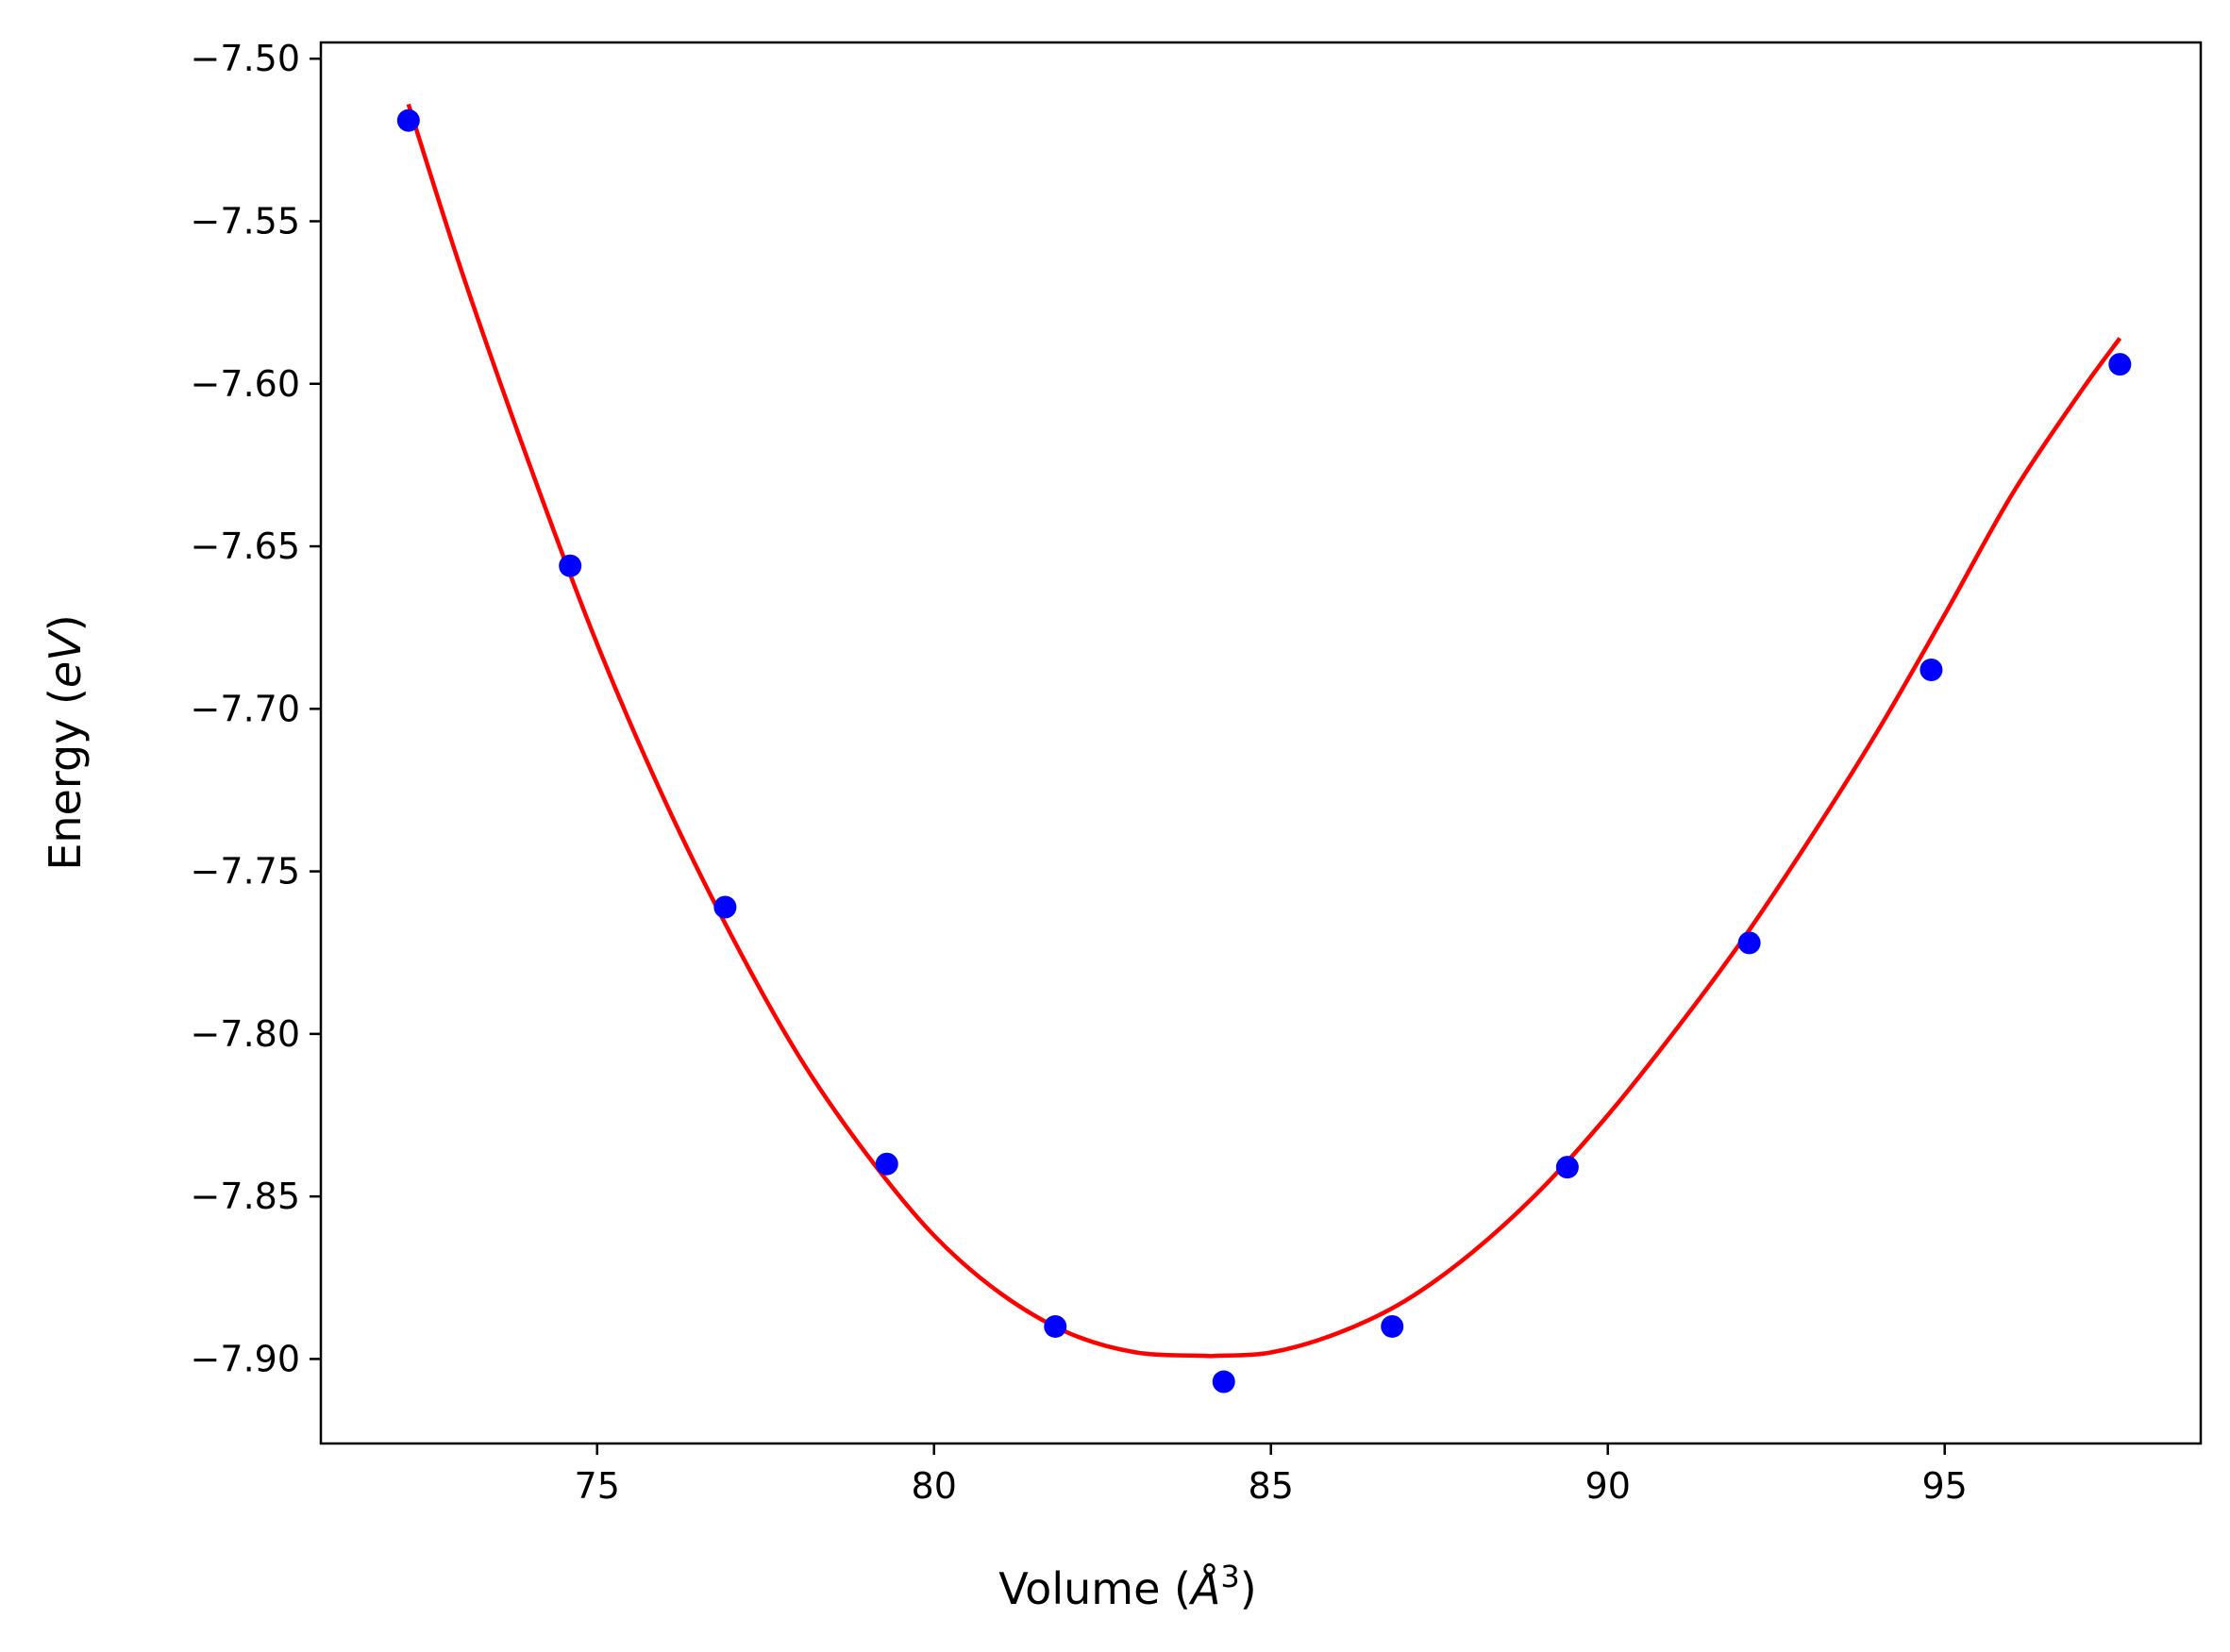 This screenshot has width=2230, height=1652. Describe the element at coordinates (245, 1196) in the screenshot. I see `y-tick-label: −7.85` at that location.